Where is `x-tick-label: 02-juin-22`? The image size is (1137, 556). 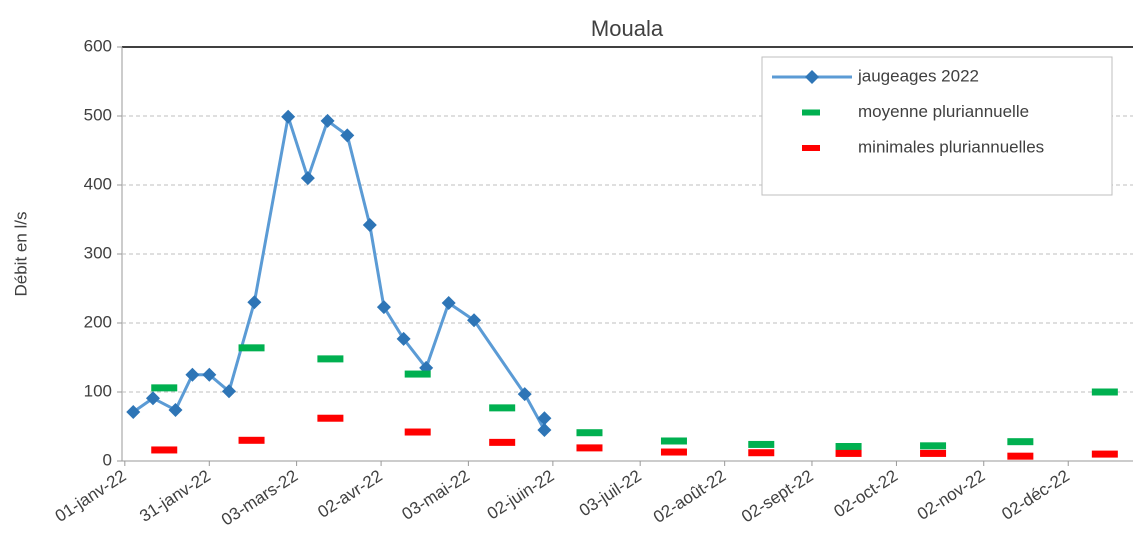 x-tick-label: 02-juin-22 is located at coordinates (521, 494).